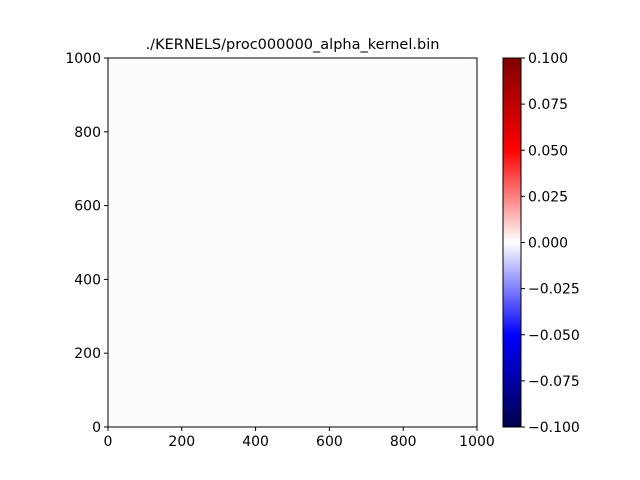  What do you see at coordinates (181, 442) in the screenshot?
I see `x-tick-label: 200` at bounding box center [181, 442].